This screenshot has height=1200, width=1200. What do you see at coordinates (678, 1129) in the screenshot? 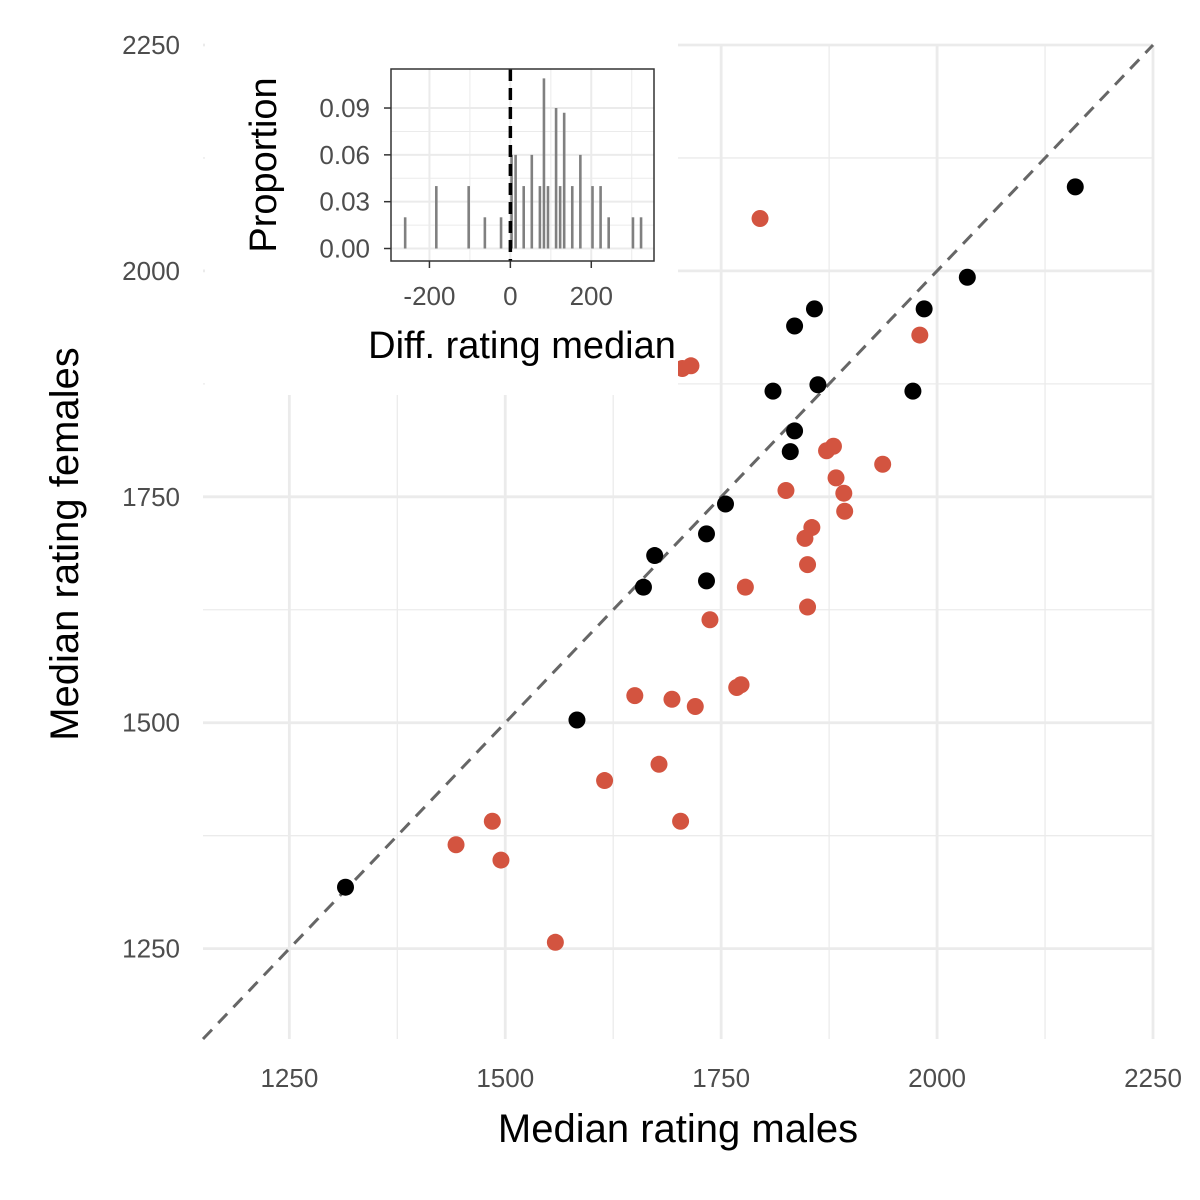
I see `main-x-axis-title: Median rating males` at bounding box center [678, 1129].